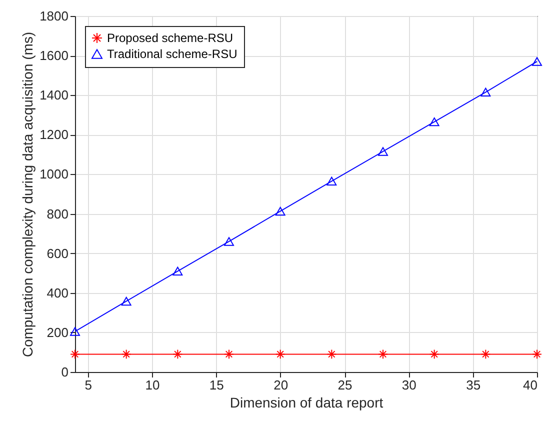  Describe the element at coordinates (64, 372) in the screenshot. I see `y-tick-label: 0` at that location.